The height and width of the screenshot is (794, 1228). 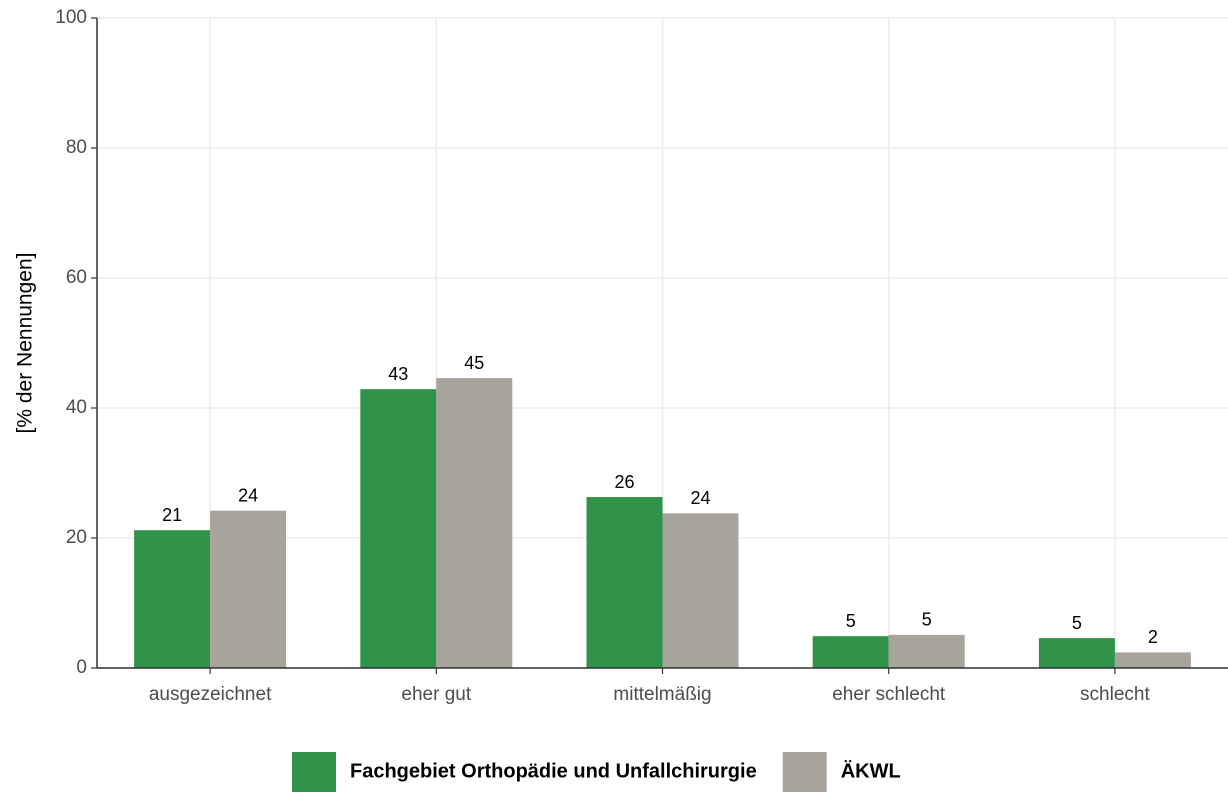 What do you see at coordinates (624, 482) in the screenshot?
I see `value-label: 26` at bounding box center [624, 482].